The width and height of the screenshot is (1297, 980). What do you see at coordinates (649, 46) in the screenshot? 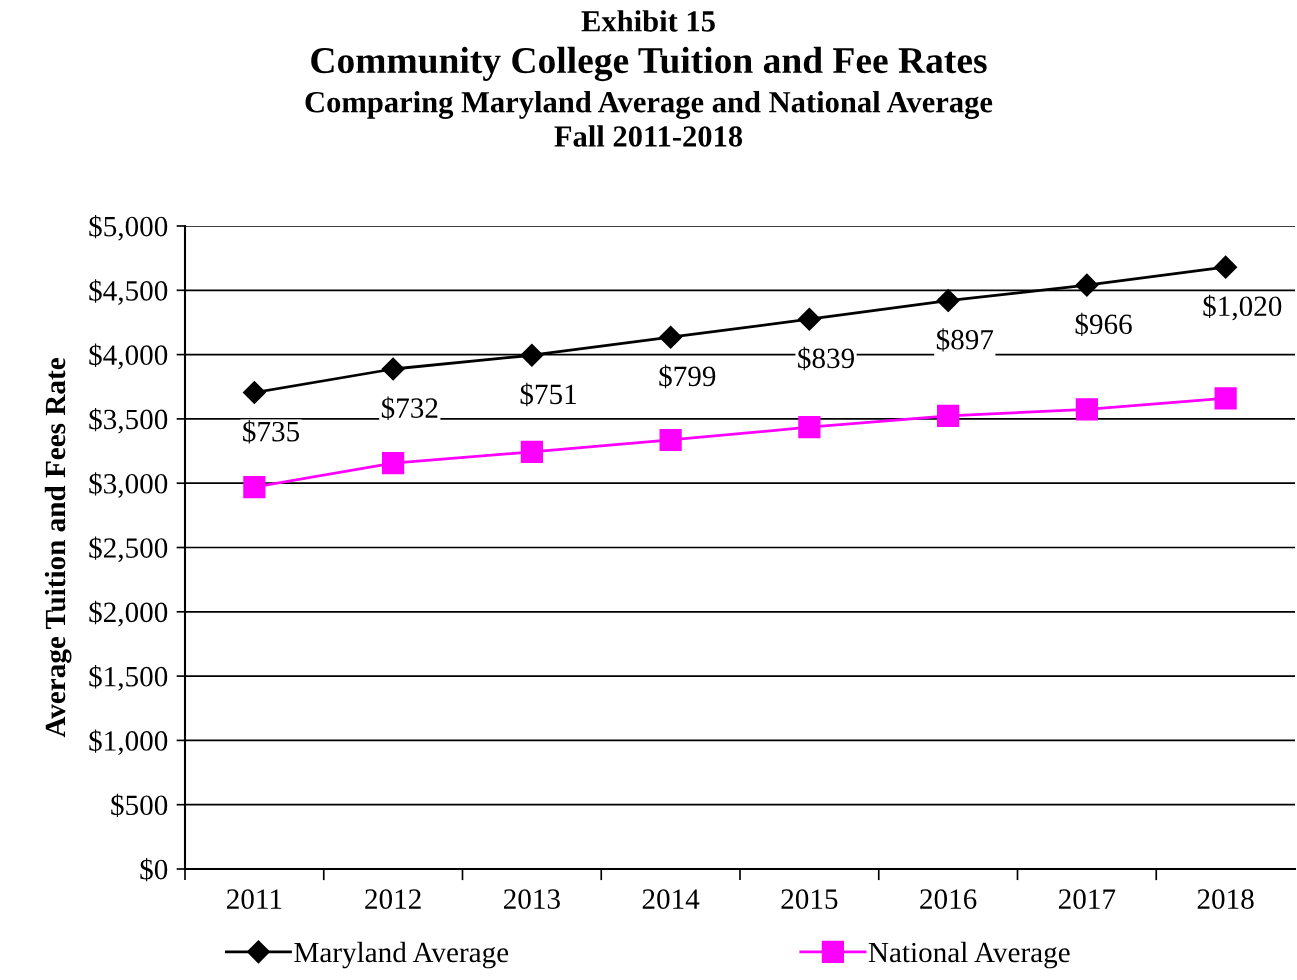
I see `chart-title: Exhibit 15 Community College Tuition and Fee Rates` at bounding box center [649, 46].